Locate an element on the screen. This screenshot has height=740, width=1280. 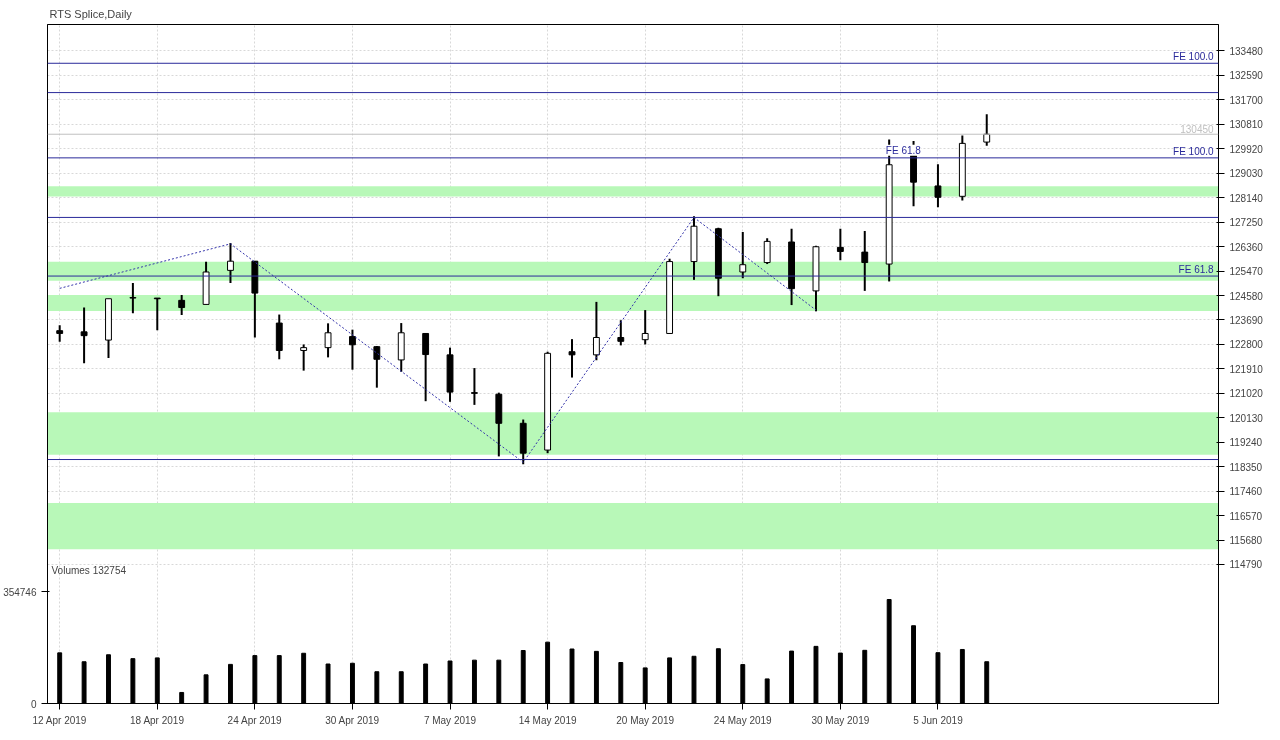
y-tick-label: 121910 is located at coordinates (1246, 369).